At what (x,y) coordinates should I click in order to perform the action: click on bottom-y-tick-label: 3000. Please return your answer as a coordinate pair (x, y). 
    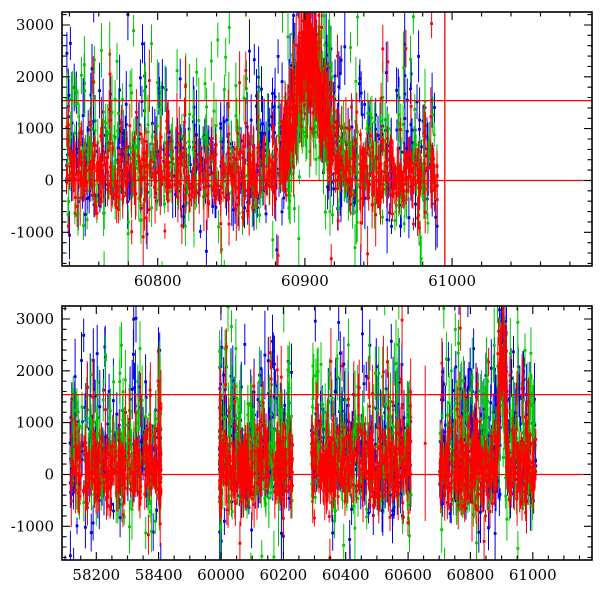
    Looking at the image, I should click on (35, 319).